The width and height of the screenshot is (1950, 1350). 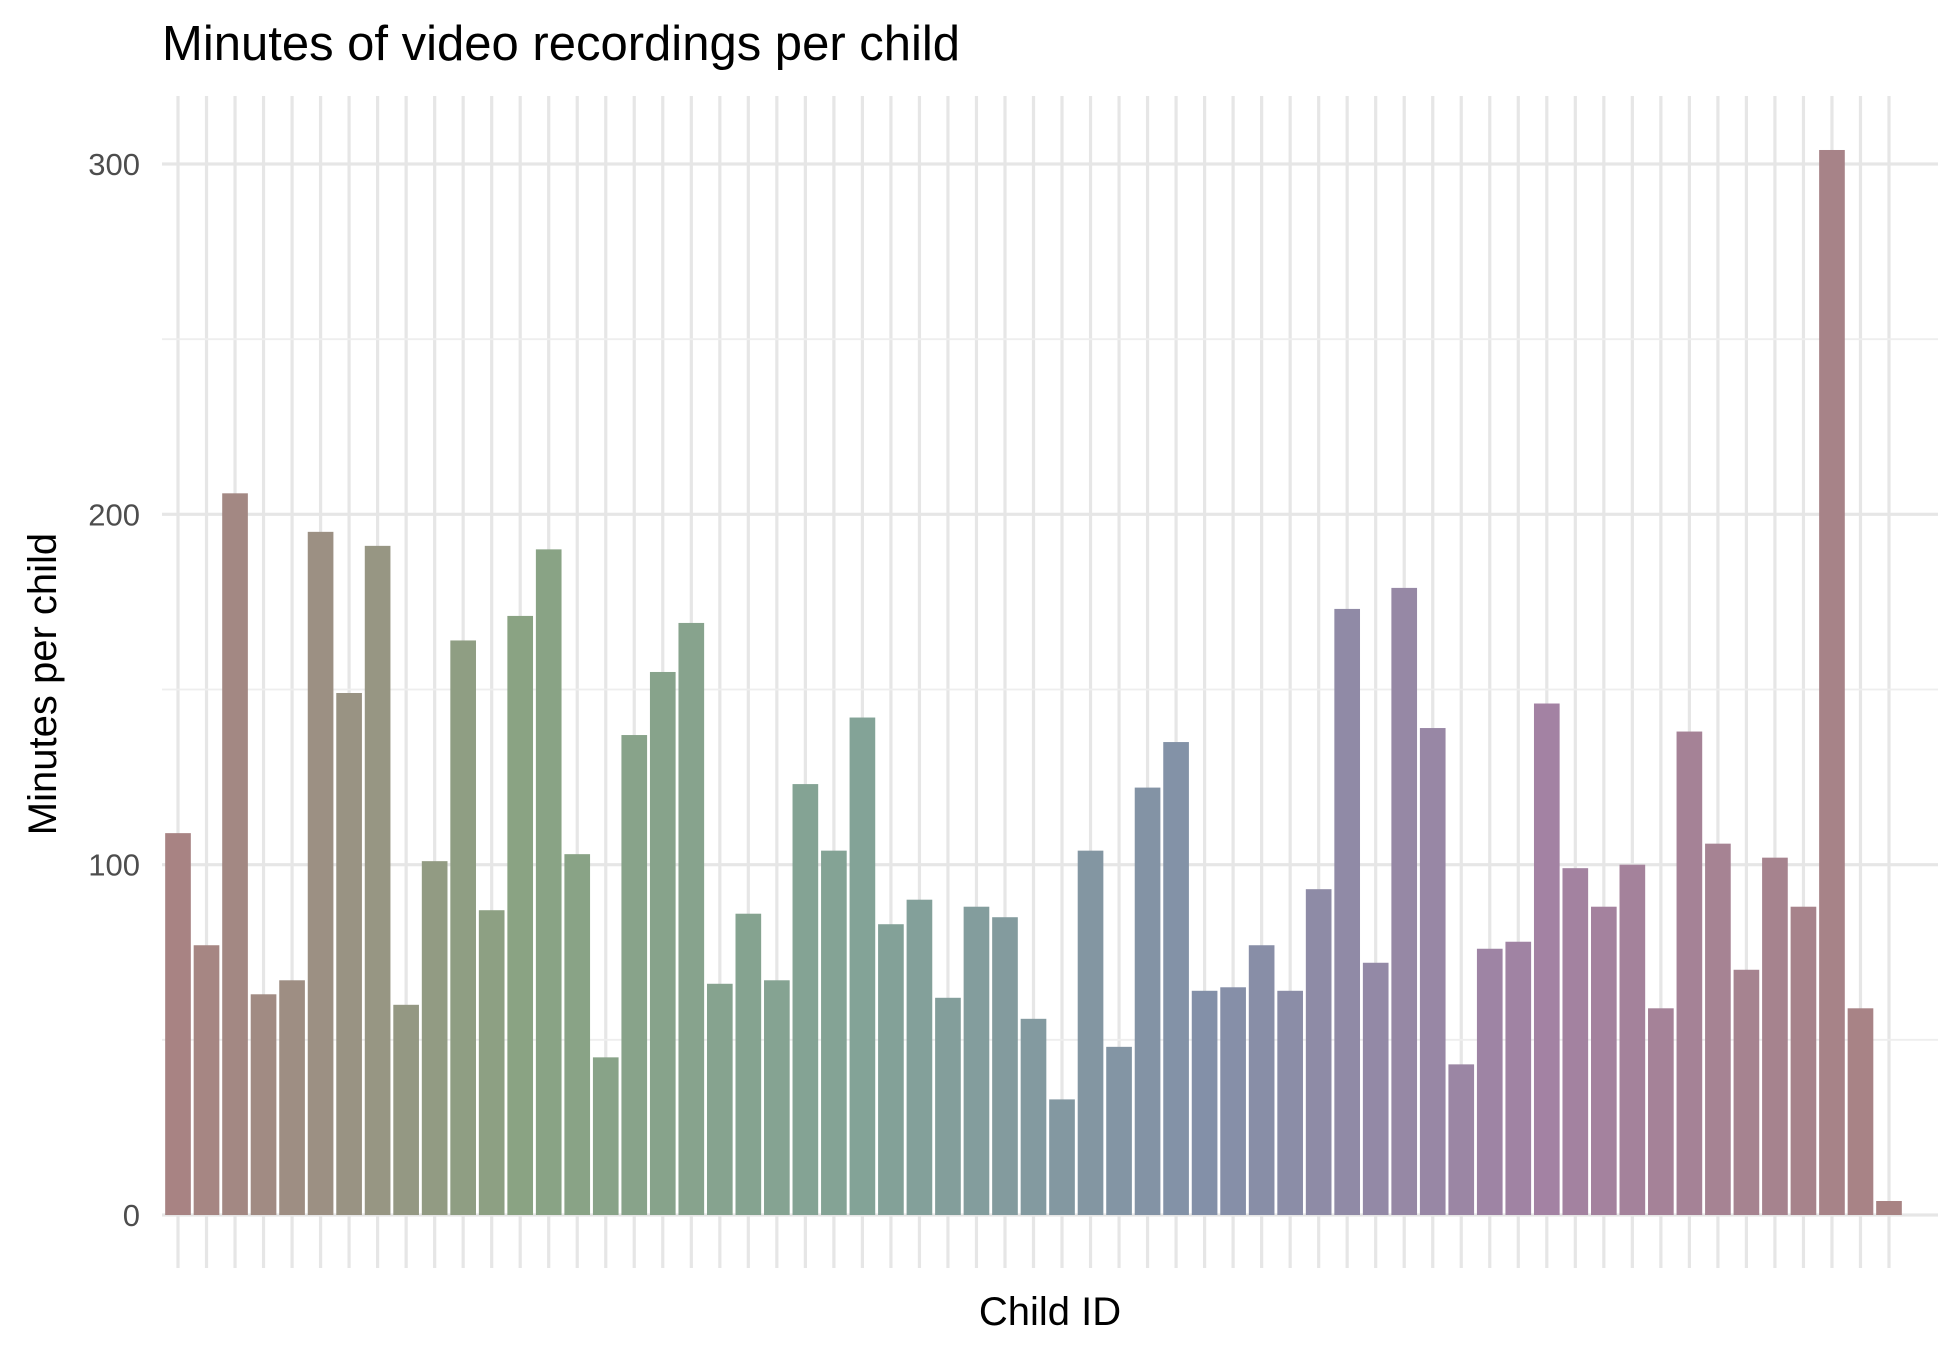 I want to click on y-tick-label: 300, so click(x=114, y=164).